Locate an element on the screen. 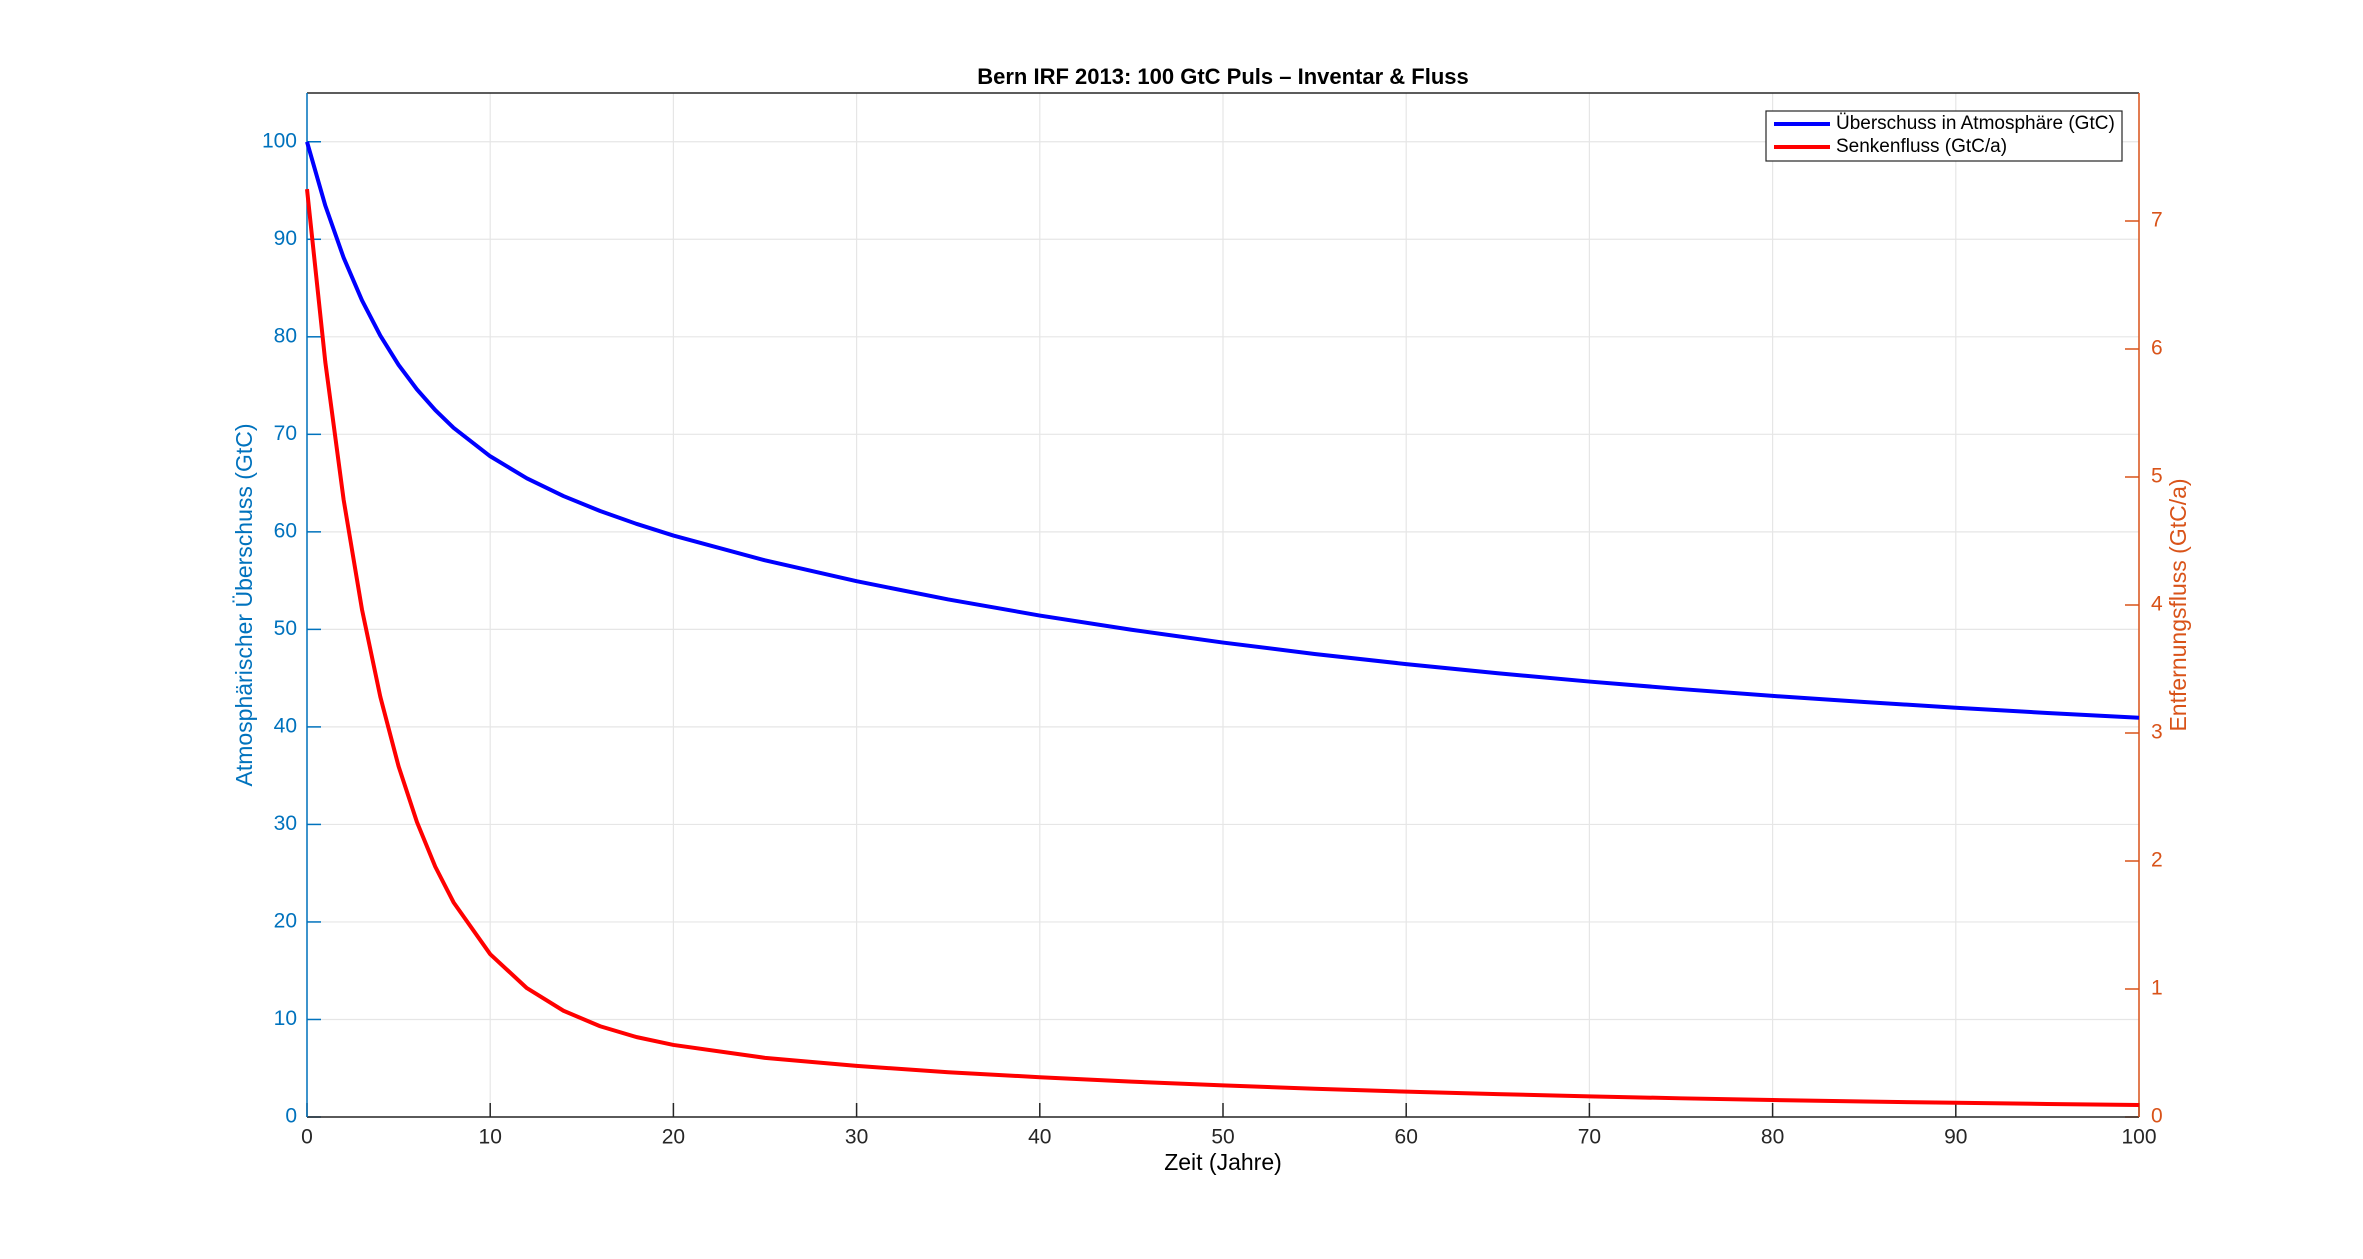 The image size is (2363, 1259). y-tick-label: 20 is located at coordinates (285, 920).